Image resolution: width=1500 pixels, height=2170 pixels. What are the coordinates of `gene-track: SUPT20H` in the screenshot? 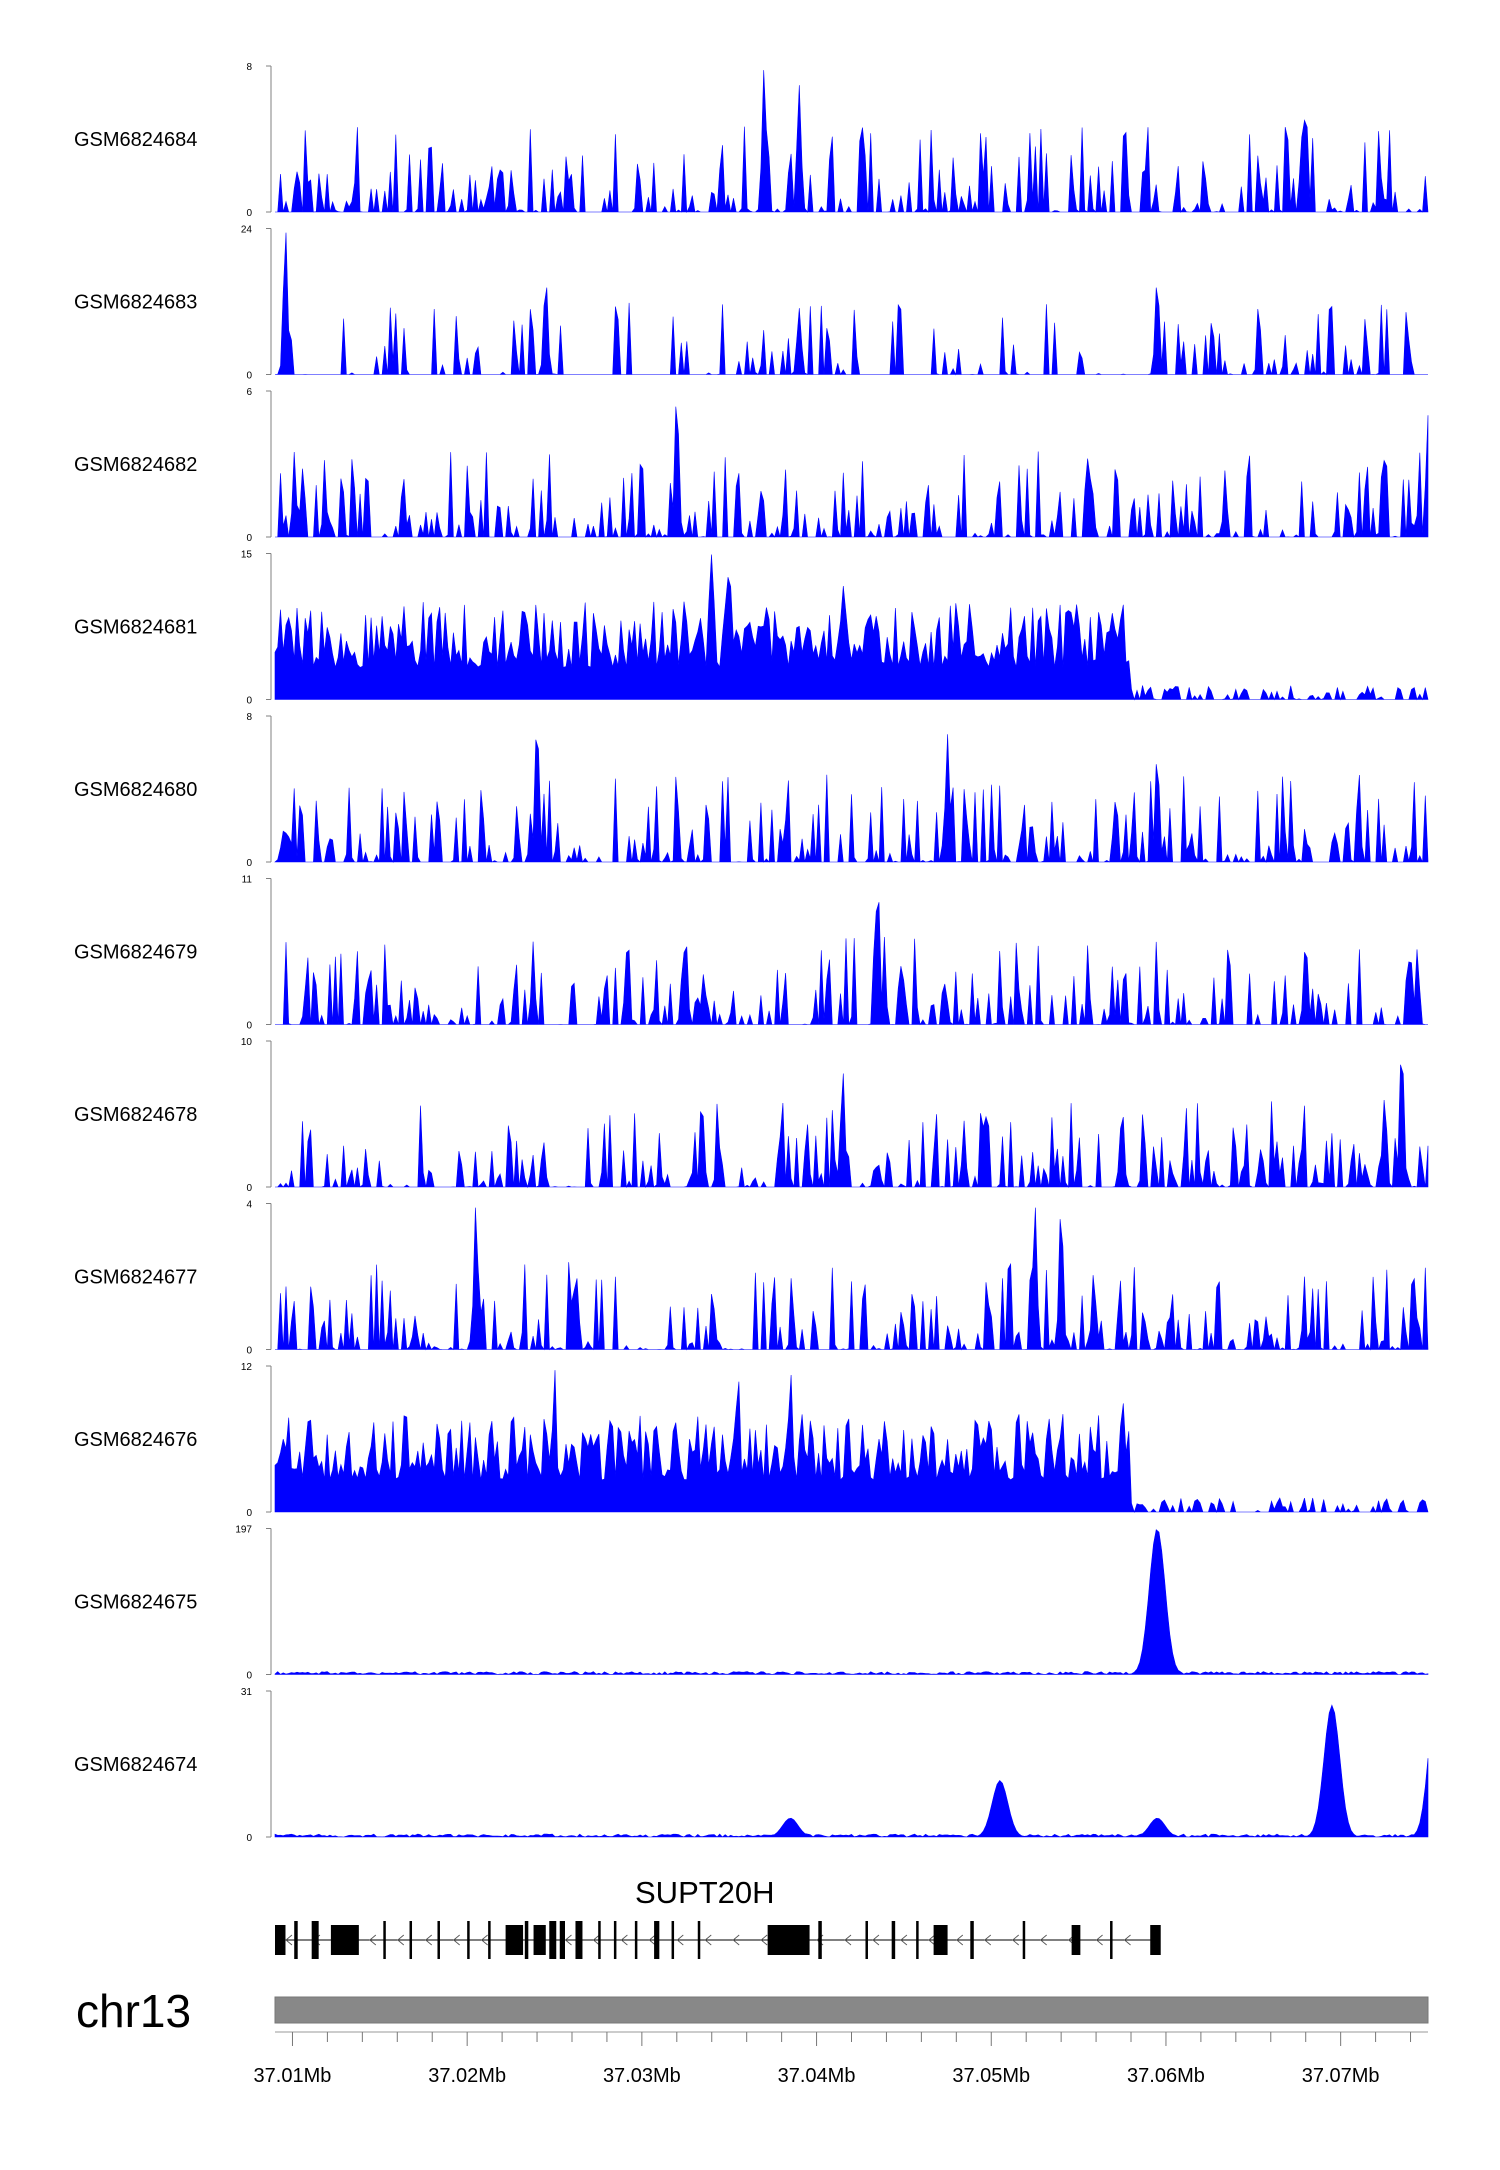 It's located at (718, 1917).